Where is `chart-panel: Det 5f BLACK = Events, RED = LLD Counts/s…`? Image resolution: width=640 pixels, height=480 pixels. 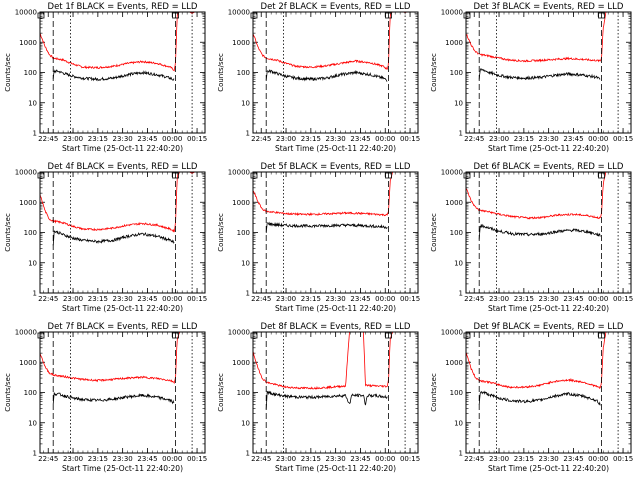
chart-panel: Det 5f BLACK = Events, RED = LLD Counts/s… is located at coordinates (318, 237).